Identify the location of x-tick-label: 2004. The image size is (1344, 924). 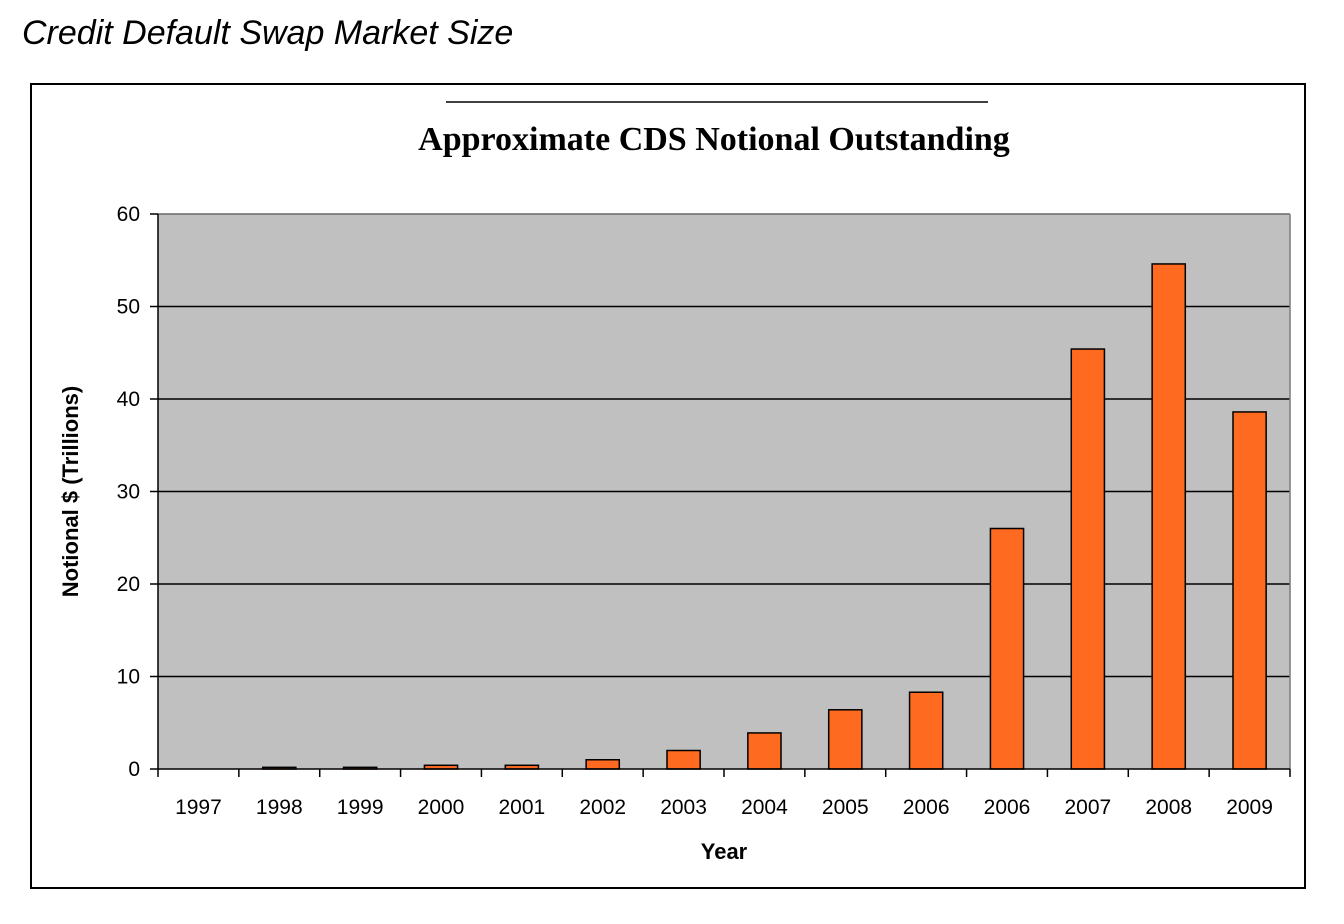
(764, 807).